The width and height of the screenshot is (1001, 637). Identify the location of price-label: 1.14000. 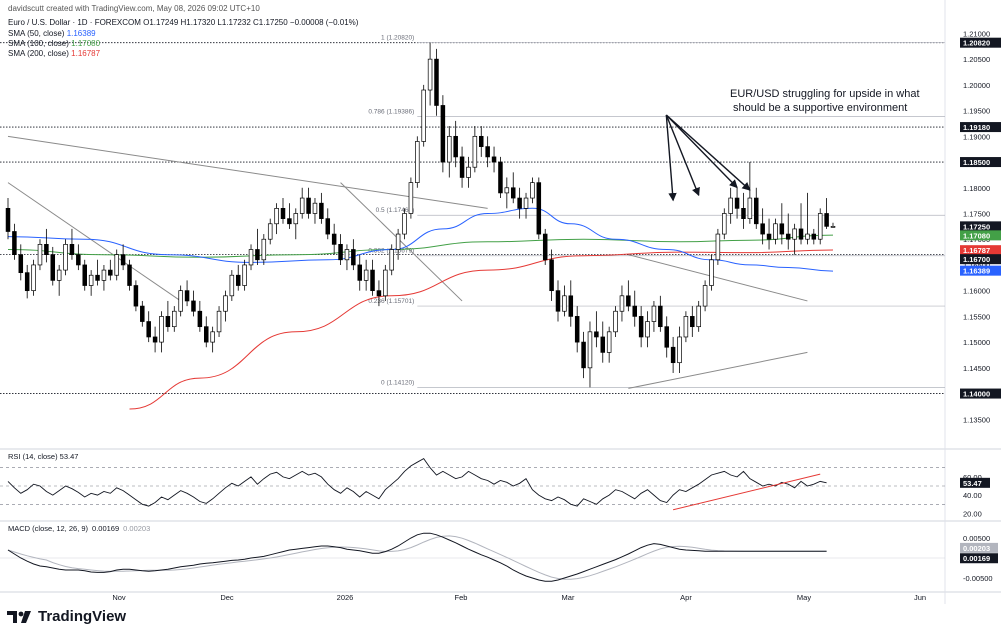
(976, 394).